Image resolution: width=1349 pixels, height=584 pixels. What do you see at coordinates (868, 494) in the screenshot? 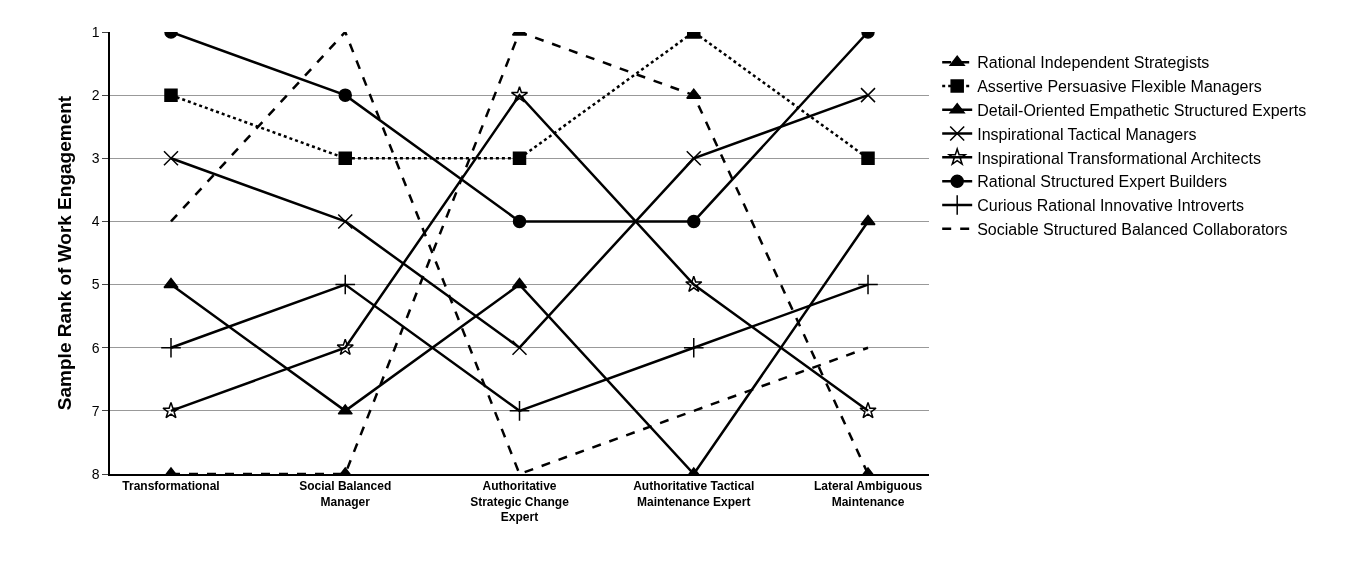
I see `x-tick-label: Lateral Ambiguous Maintenance` at bounding box center [868, 494].